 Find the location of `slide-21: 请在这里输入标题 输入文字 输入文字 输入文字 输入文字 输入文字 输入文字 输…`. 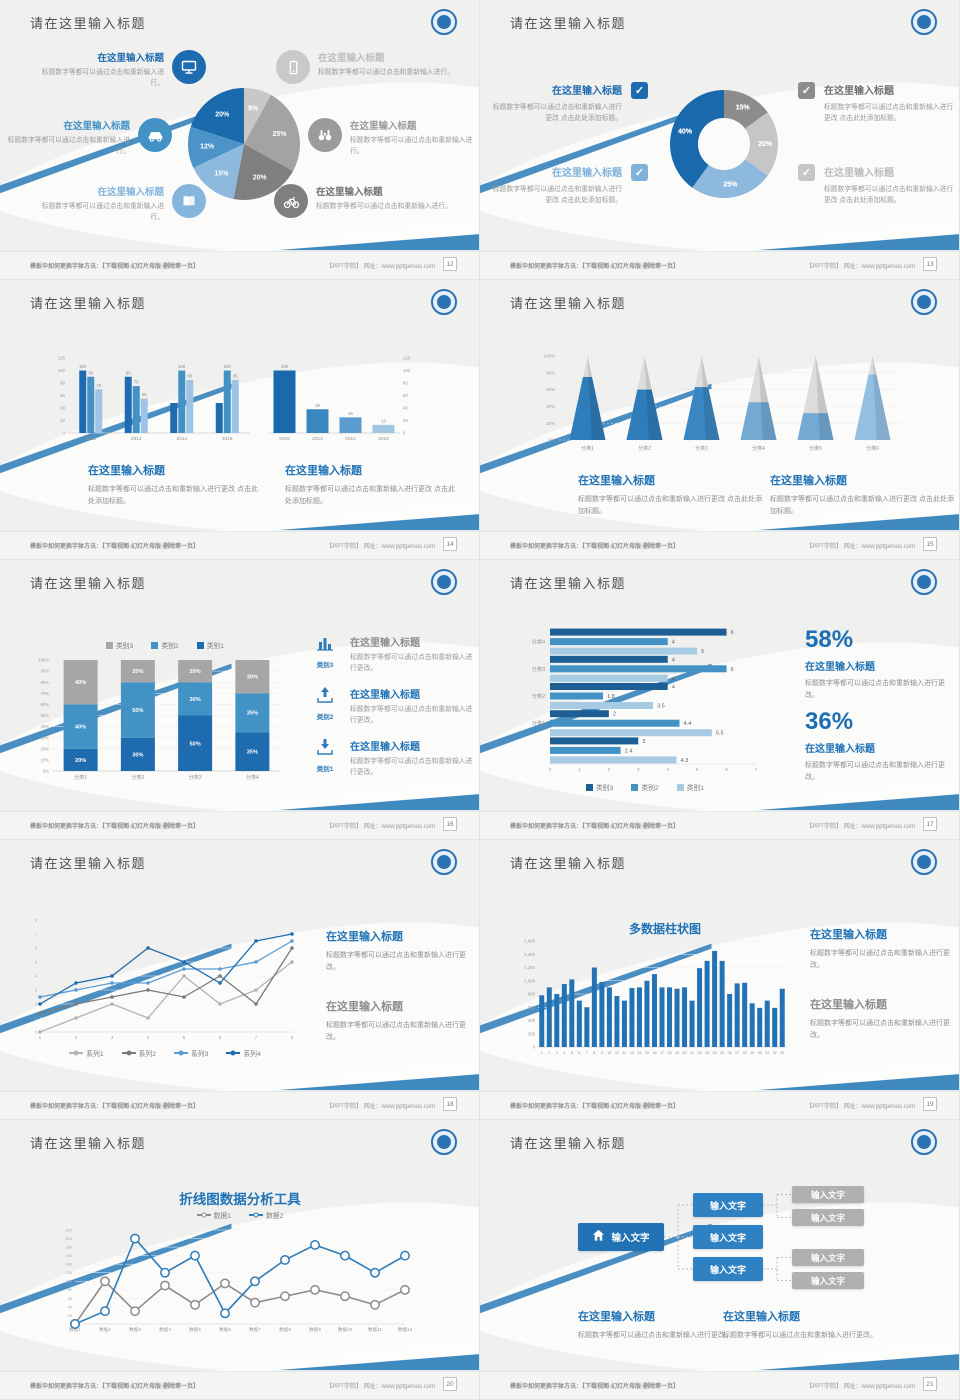

slide-21: 请在这里输入标题 输入文字 输入文字 输入文字 输入文字 输入文字 输入文字 输… is located at coordinates (720, 1260).